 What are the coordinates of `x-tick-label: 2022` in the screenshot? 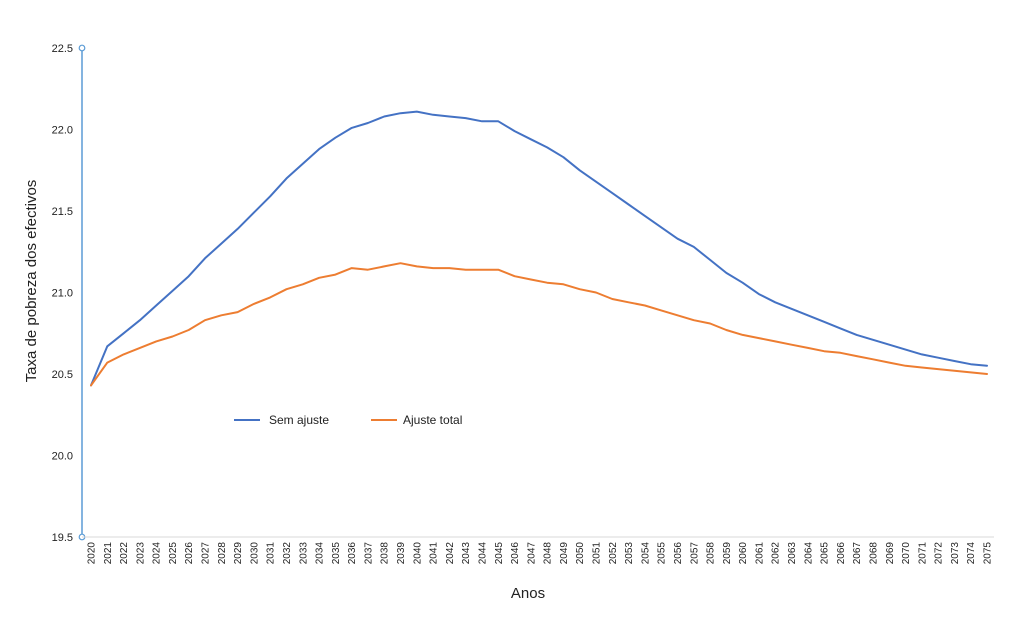 It's located at (124, 553).